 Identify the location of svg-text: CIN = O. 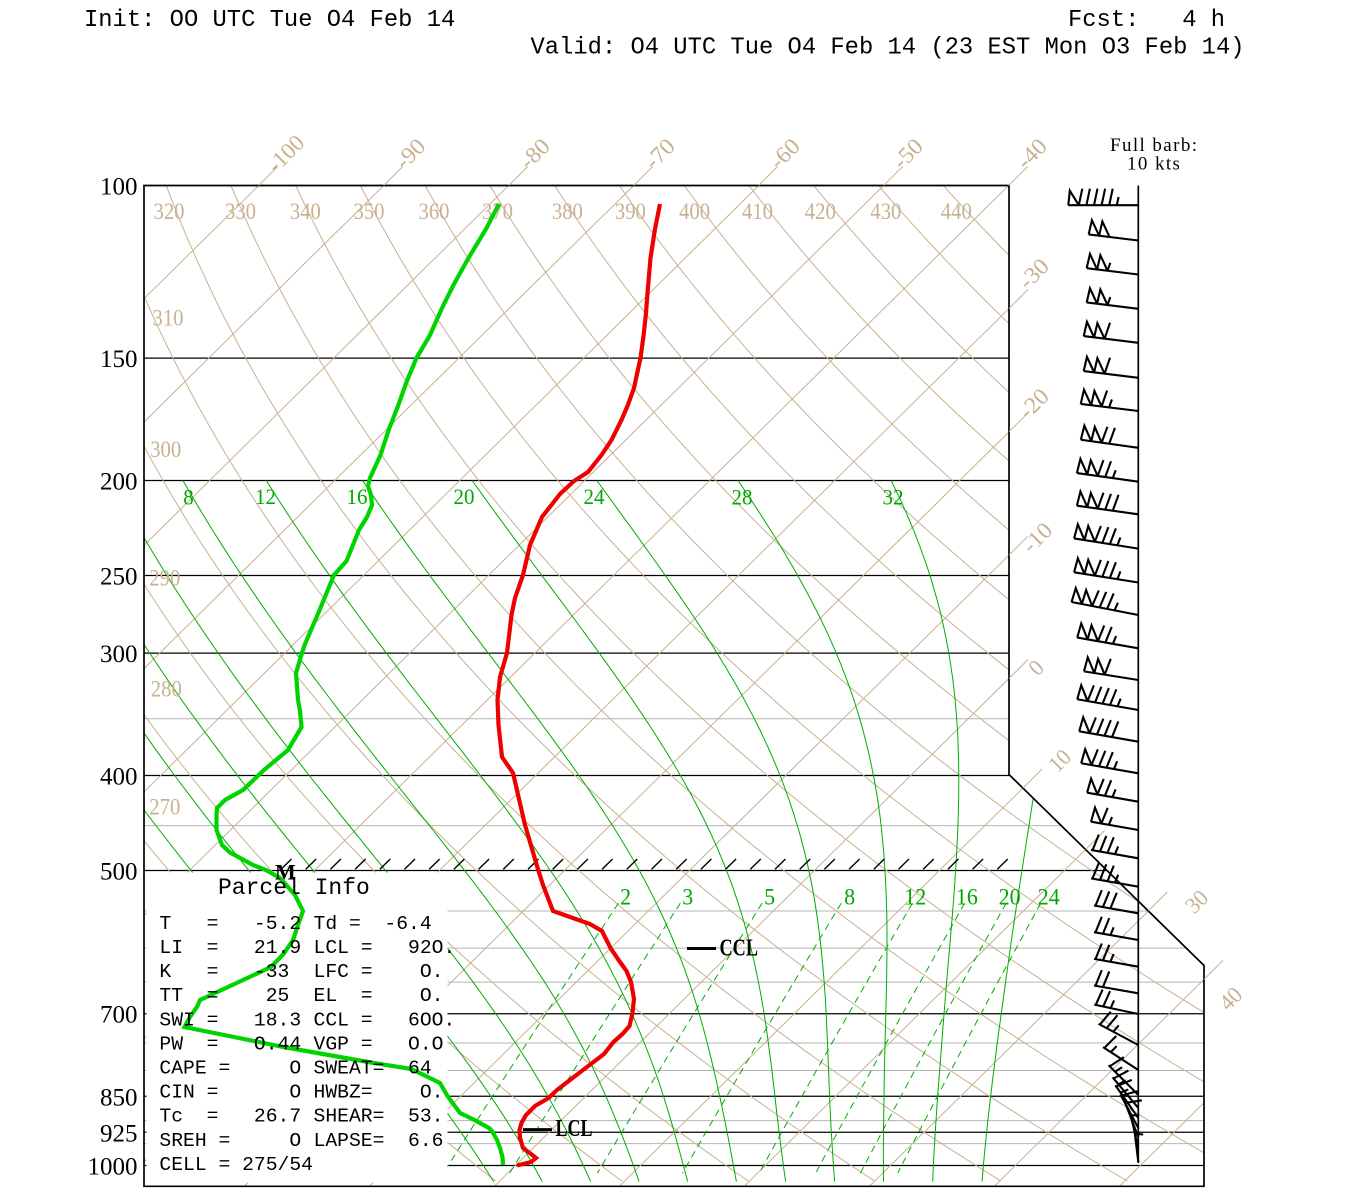
(230, 1093).